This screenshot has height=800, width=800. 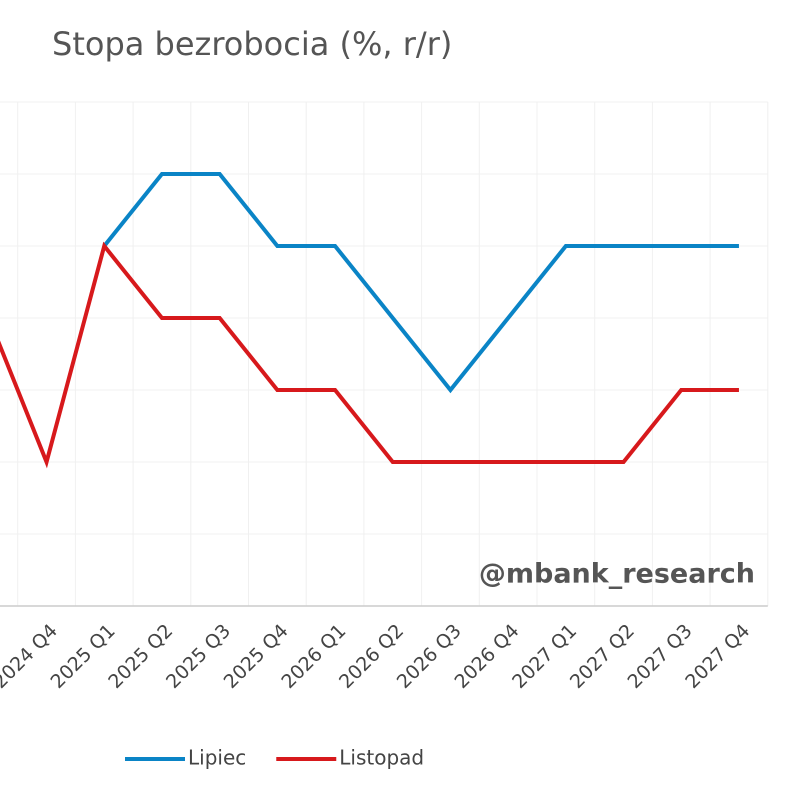 I want to click on x-tick-label: 2027 Q4, so click(x=717, y=656).